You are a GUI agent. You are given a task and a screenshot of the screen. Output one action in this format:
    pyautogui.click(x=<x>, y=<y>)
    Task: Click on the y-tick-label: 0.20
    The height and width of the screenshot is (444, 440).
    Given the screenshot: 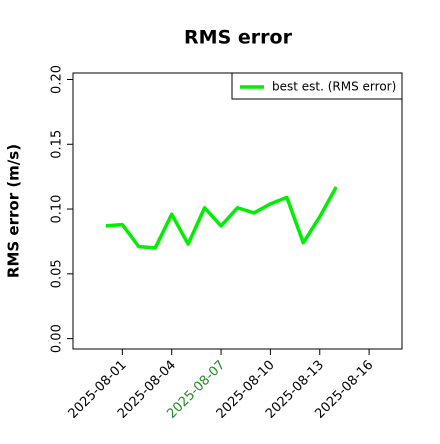 What is the action you would take?
    pyautogui.click(x=57, y=79)
    